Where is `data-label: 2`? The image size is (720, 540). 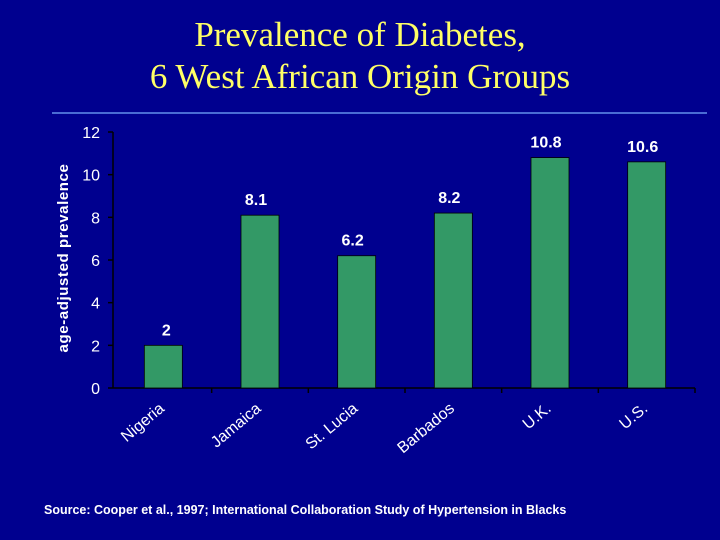 data-label: 2 is located at coordinates (166, 330).